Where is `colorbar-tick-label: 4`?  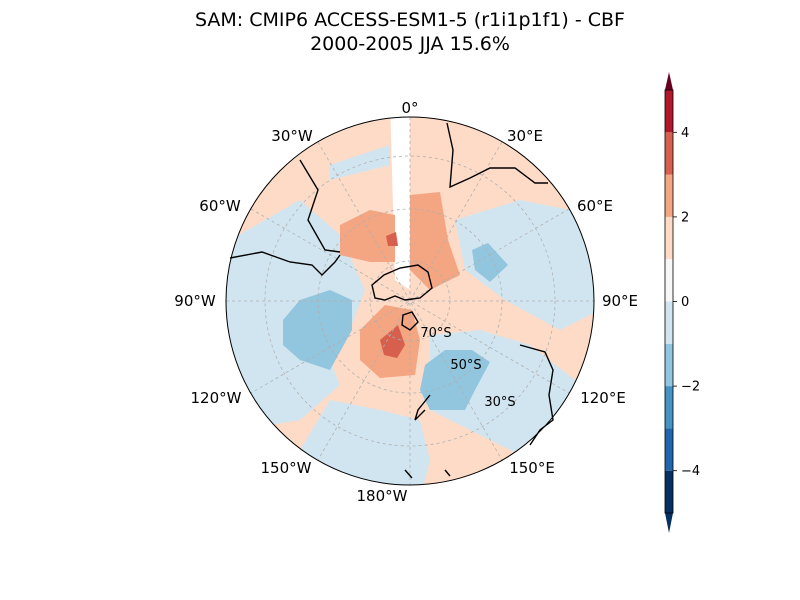
colorbar-tick-label: 4 is located at coordinates (685, 133).